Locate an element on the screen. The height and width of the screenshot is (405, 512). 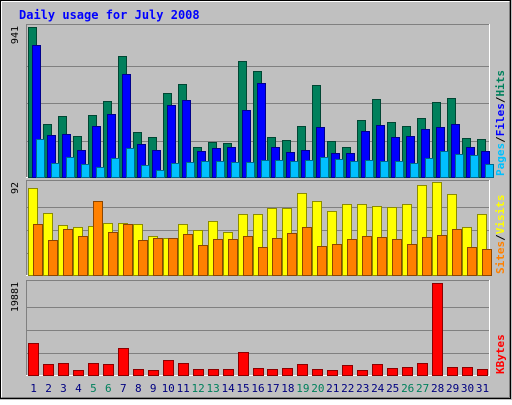
x-tick-label: 26 is located at coordinates (407, 388).